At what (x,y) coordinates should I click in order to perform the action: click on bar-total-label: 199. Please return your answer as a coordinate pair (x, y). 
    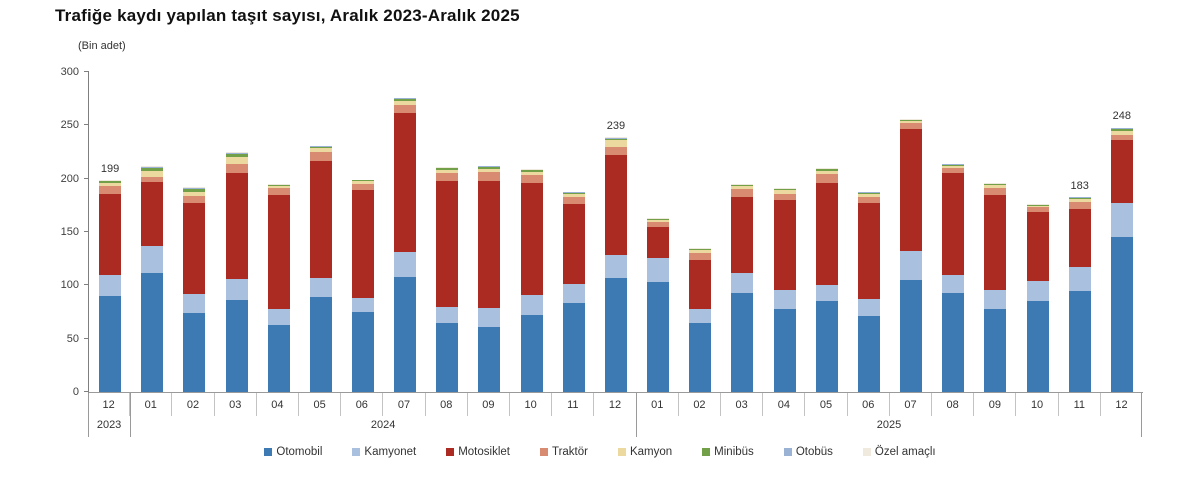
    Looking at the image, I should click on (110, 168).